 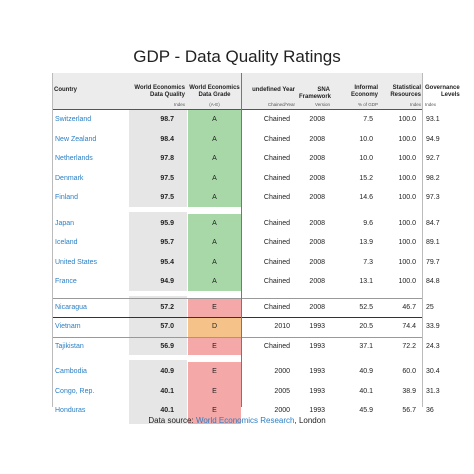 What do you see at coordinates (69, 178) in the screenshot?
I see `table-cell-country: Denmark` at bounding box center [69, 178].